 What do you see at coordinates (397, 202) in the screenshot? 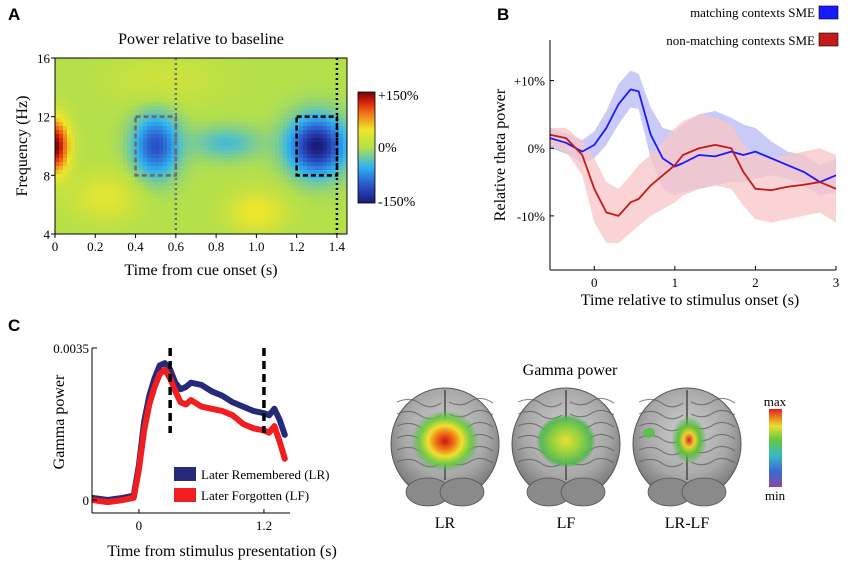
I see `panel-a-colorbar-min: -150%` at bounding box center [397, 202].